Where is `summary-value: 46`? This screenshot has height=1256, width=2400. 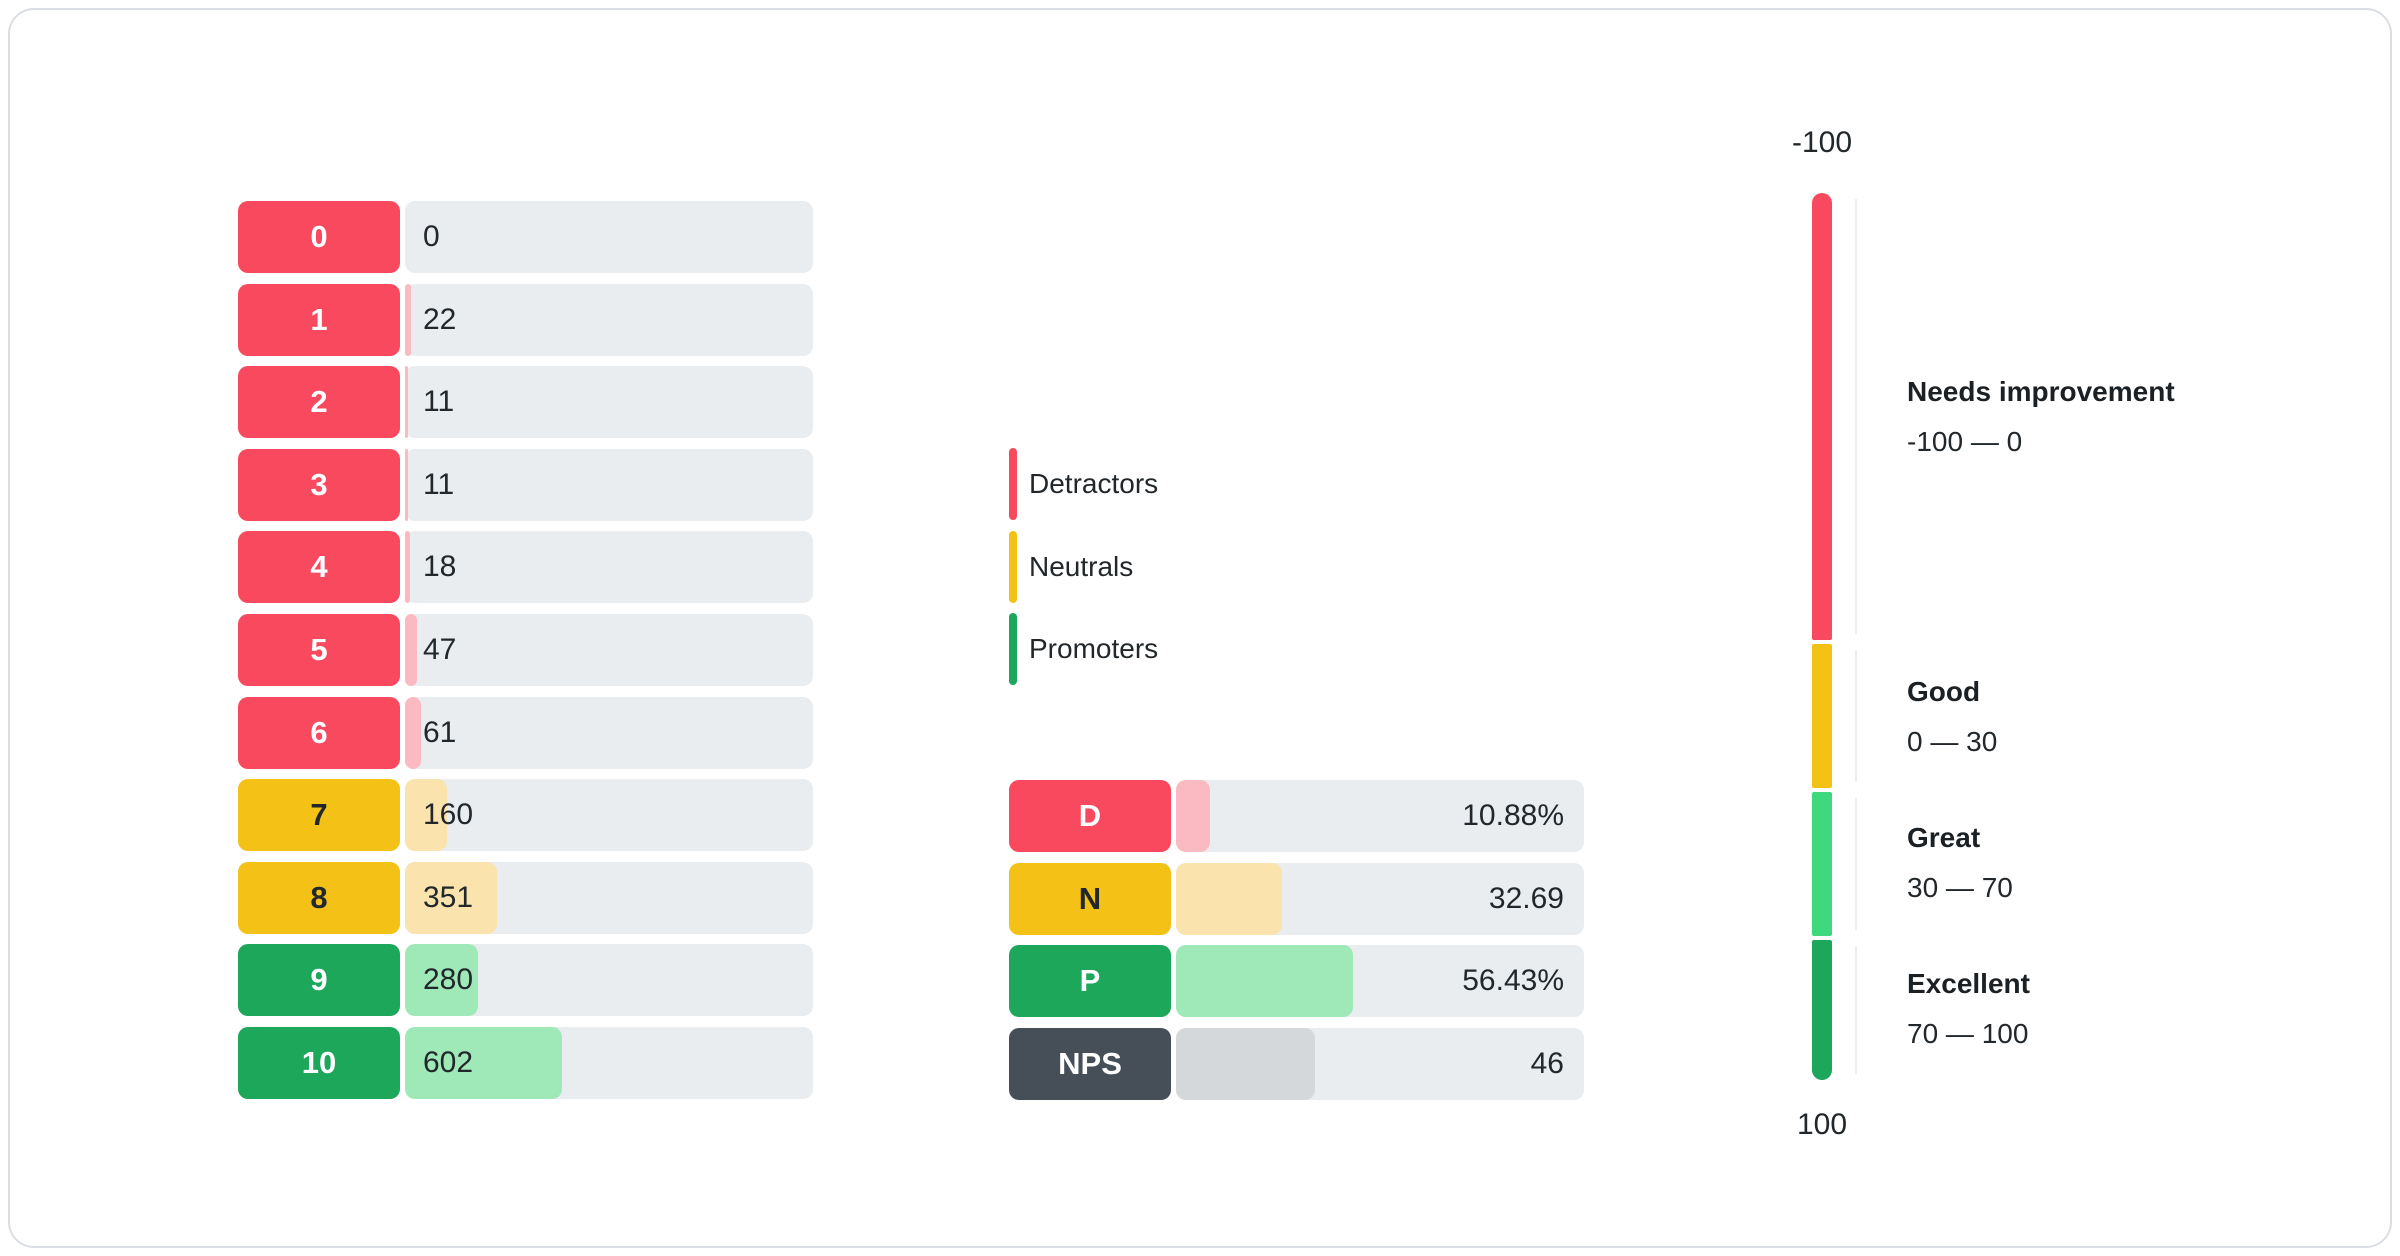 summary-value: 46 is located at coordinates (1547, 1063).